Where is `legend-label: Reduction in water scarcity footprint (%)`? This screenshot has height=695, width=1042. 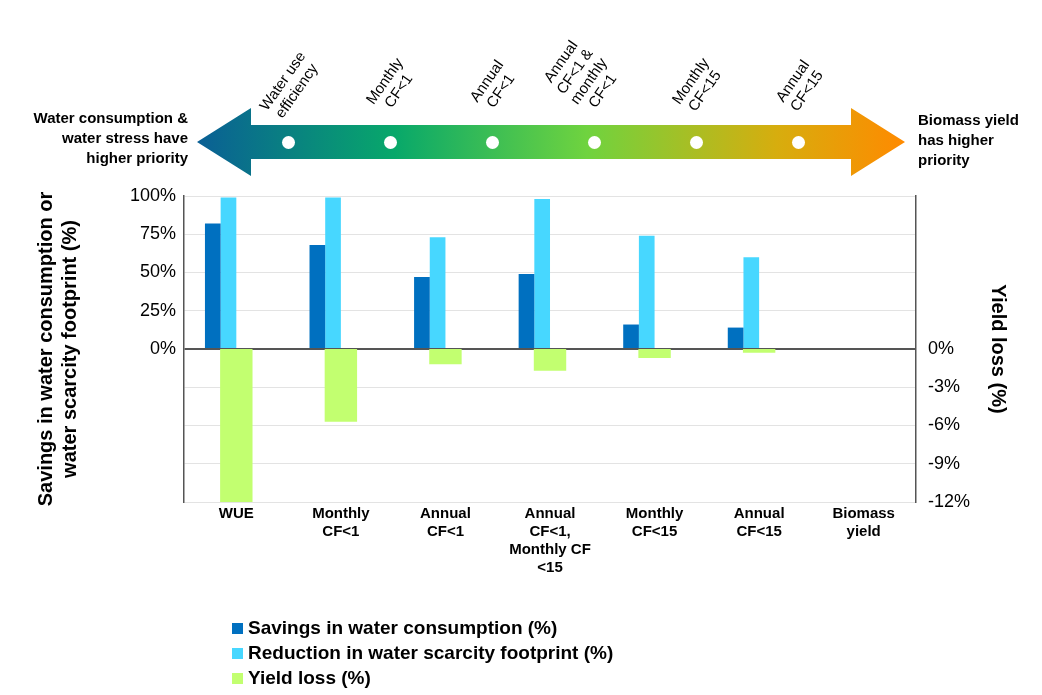
legend-label: Reduction in water scarcity footprint (%) is located at coordinates (430, 653).